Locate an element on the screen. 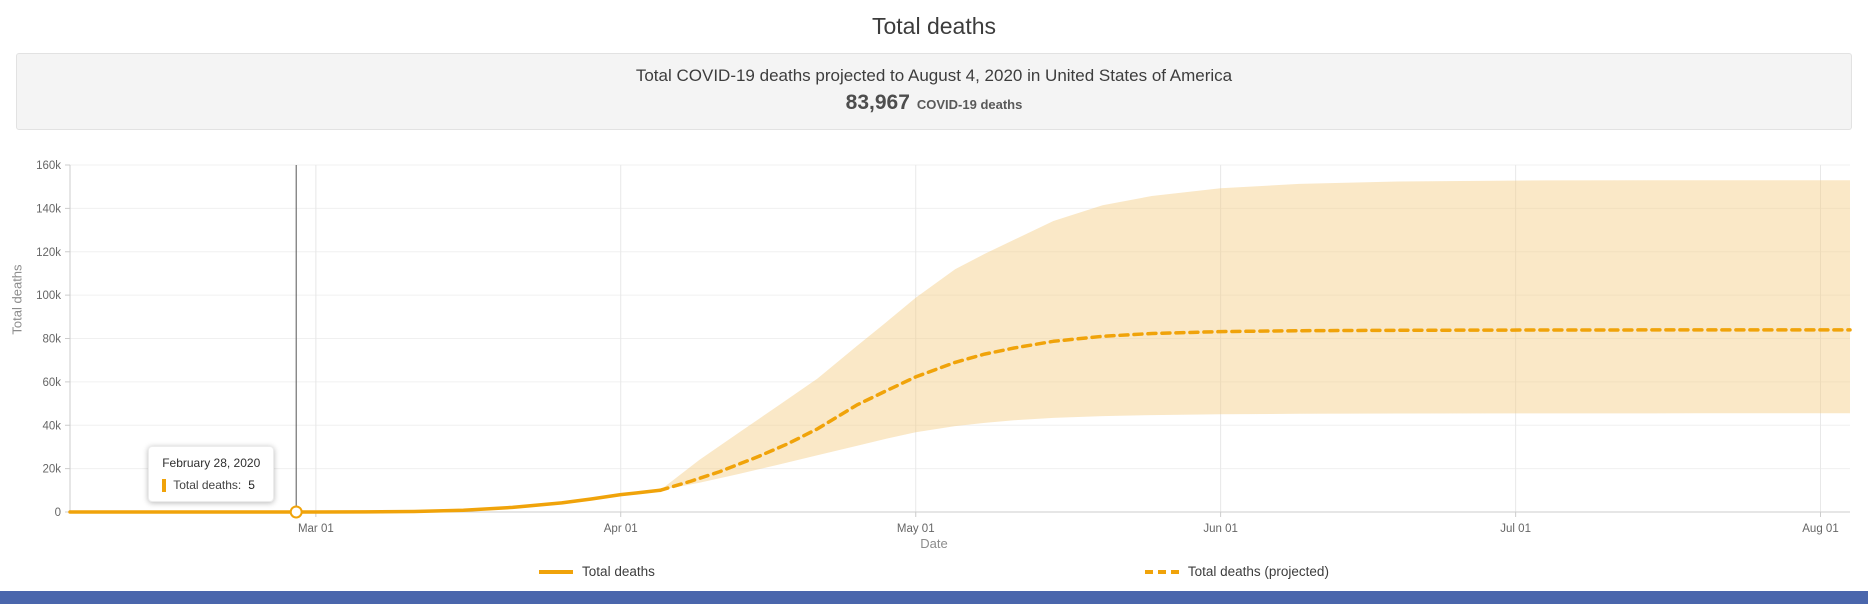 This screenshot has width=1868, height=604. y-tick-label: 160k is located at coordinates (48, 166).